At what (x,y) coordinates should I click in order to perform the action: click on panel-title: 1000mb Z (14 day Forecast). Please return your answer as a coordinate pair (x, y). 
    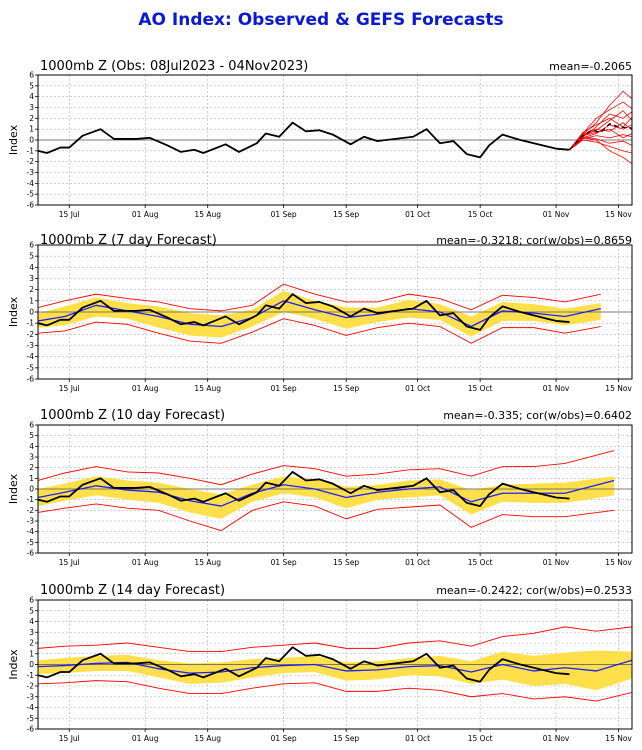
    Looking at the image, I should click on (132, 590).